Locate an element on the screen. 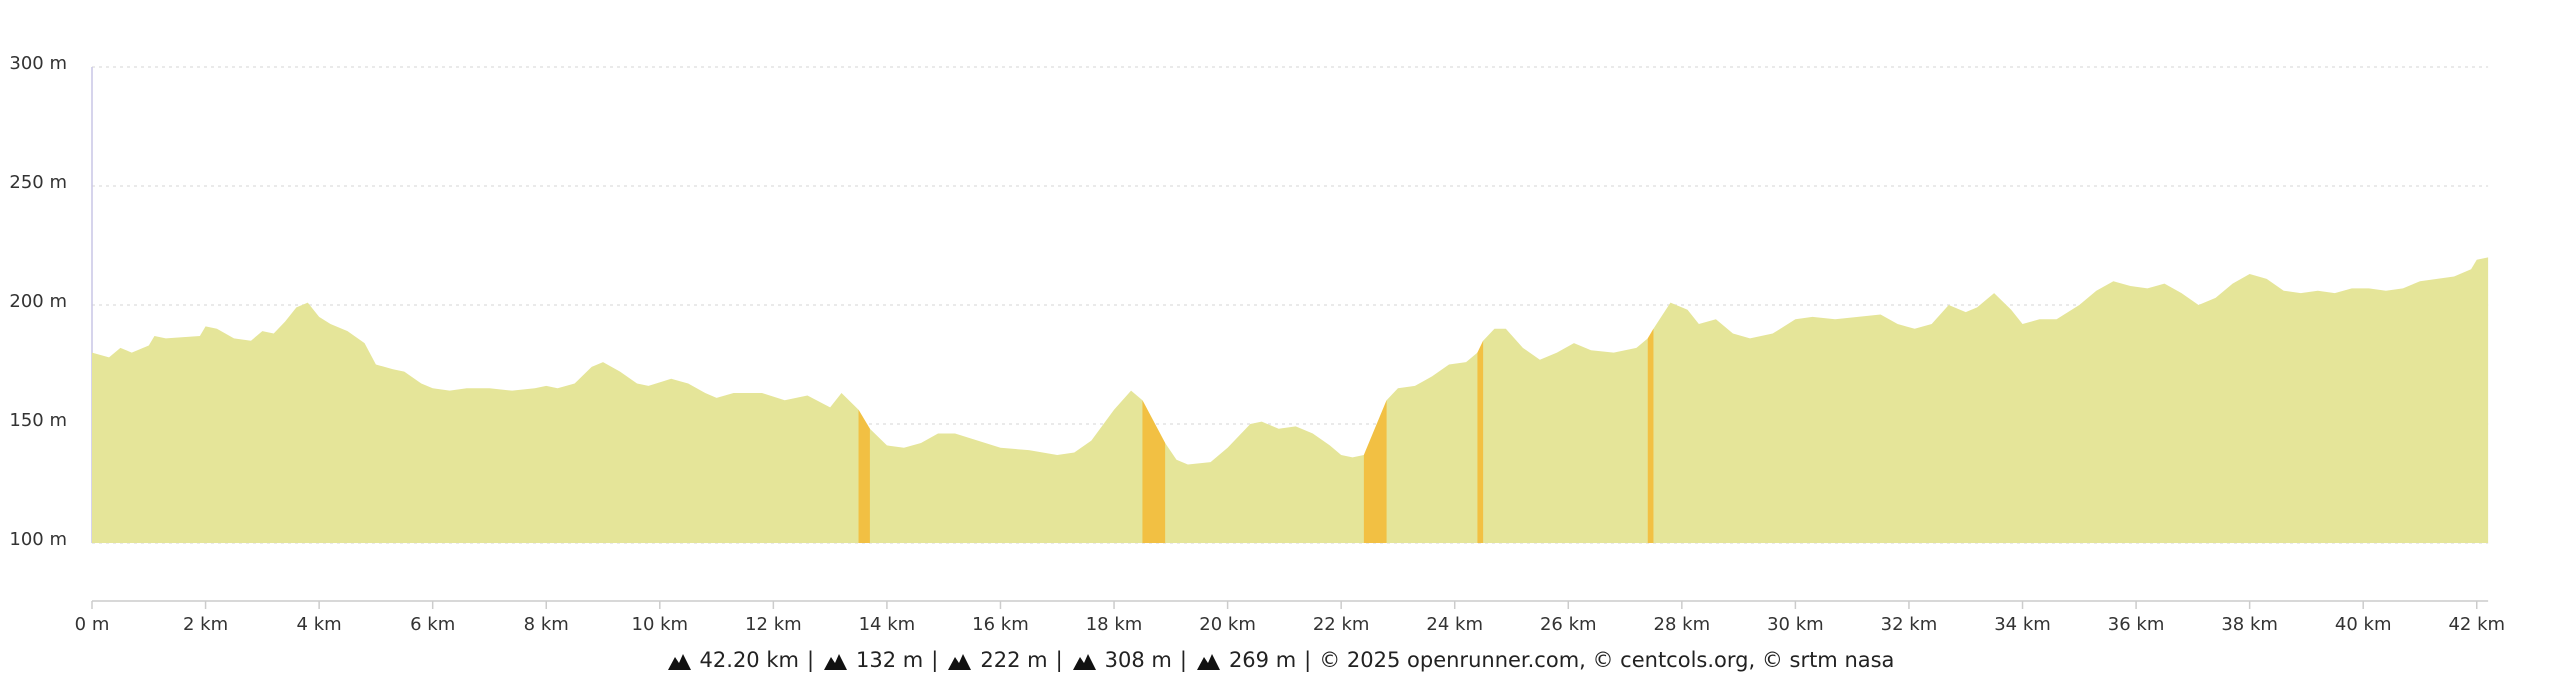 This screenshot has width=2560, height=683. x-tick-label: 0 m is located at coordinates (92, 624).